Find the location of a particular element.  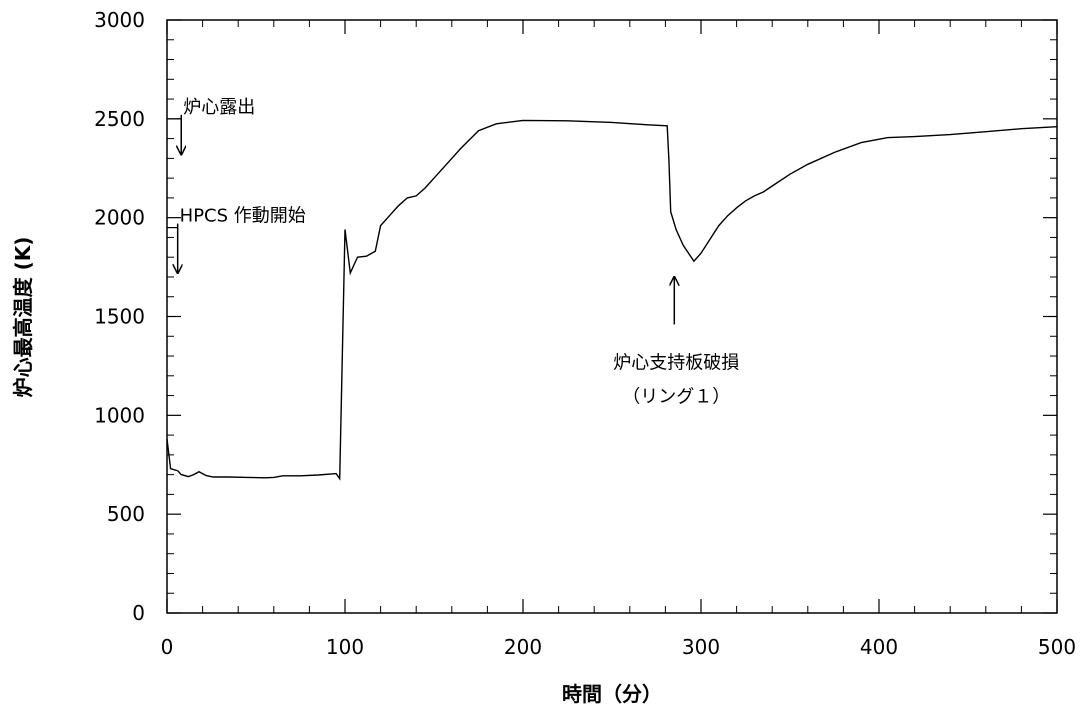

x-tick-label: 500 is located at coordinates (1057, 647).